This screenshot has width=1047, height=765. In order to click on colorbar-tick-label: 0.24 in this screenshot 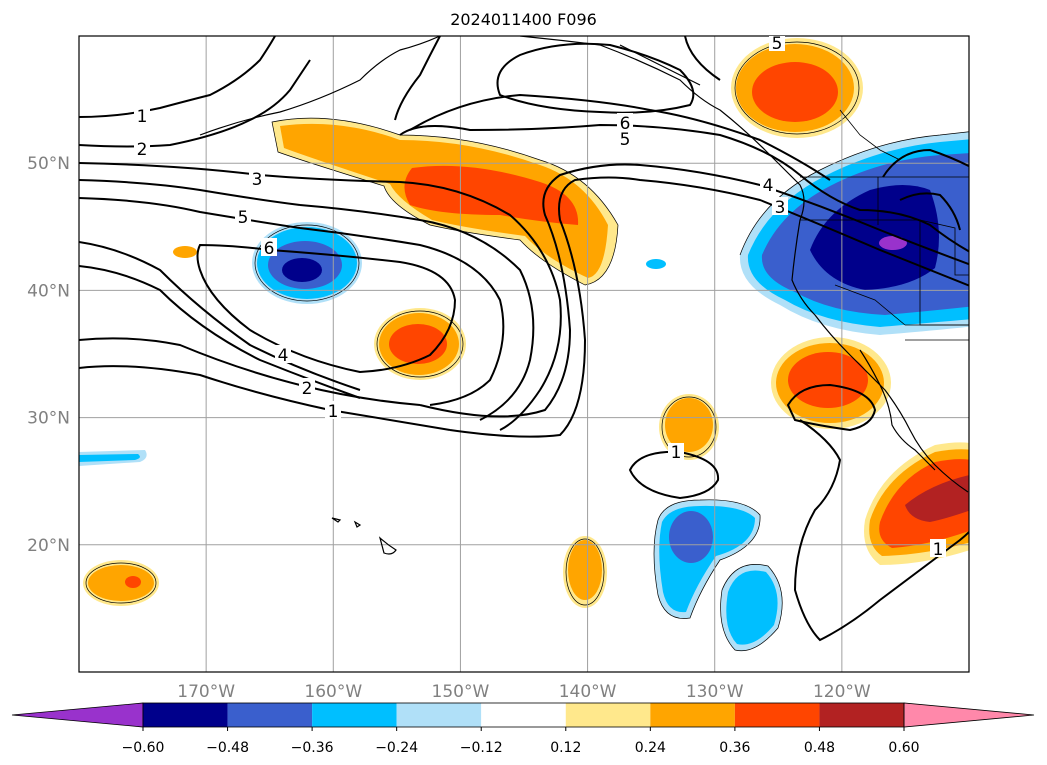, I will do `click(650, 748)`.